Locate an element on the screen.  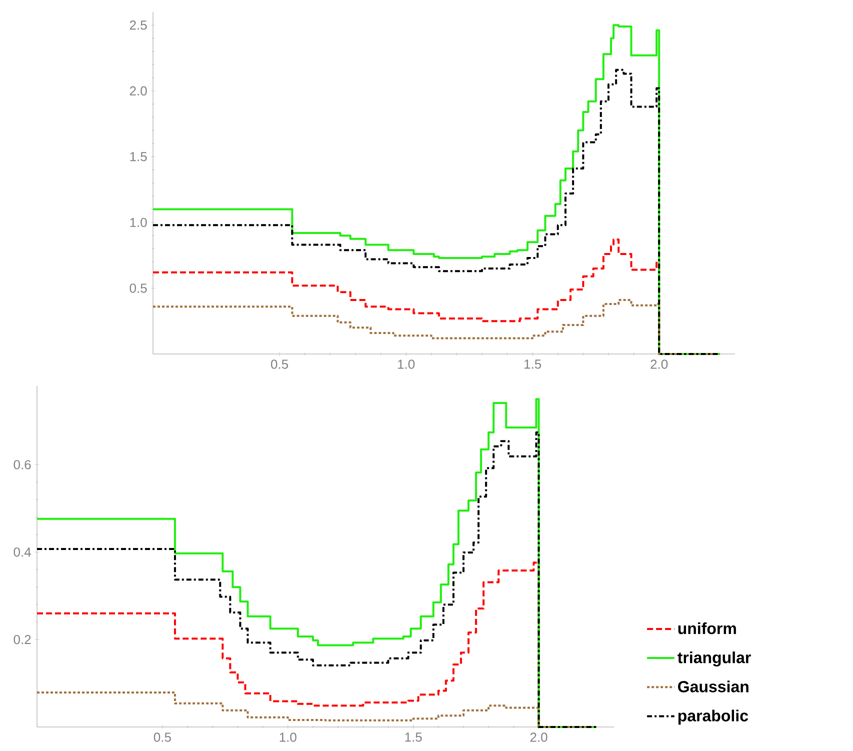
y-tick-label: 2.5 is located at coordinates (138, 25).